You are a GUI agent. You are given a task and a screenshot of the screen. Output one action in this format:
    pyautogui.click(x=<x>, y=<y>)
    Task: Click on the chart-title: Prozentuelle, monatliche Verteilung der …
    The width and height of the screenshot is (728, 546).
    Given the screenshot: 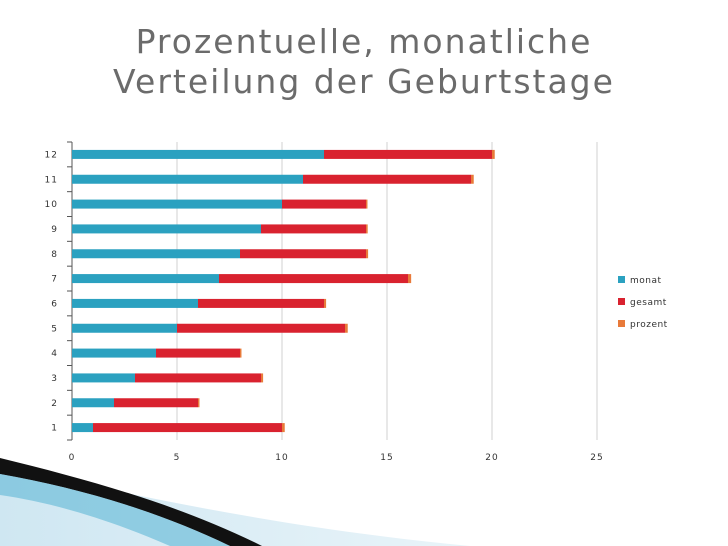 What is the action you would take?
    pyautogui.click(x=364, y=62)
    